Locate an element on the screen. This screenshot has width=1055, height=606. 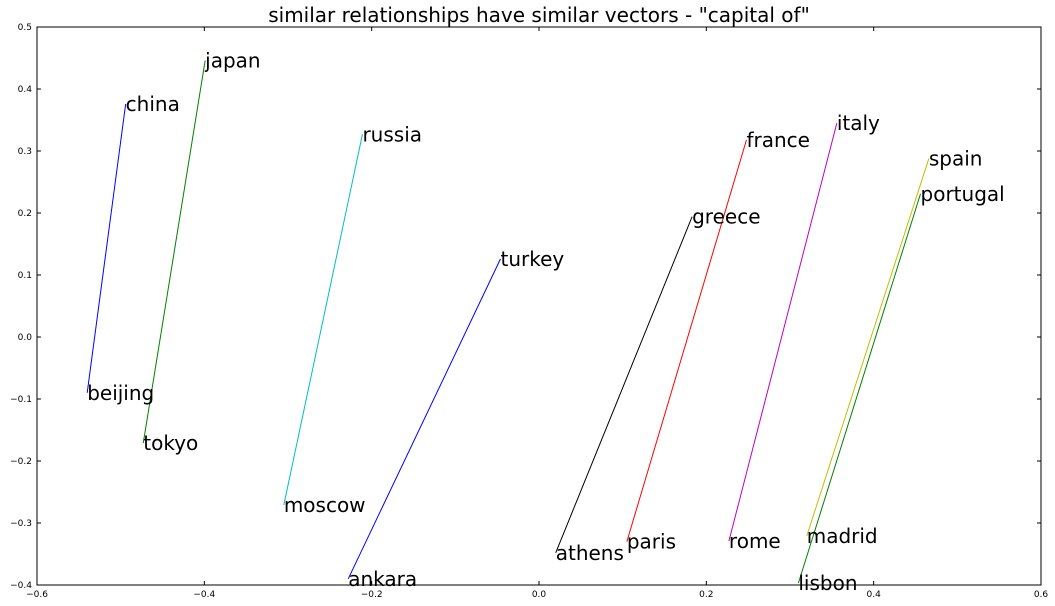
y-axis-tick-labels: −0.4 −0.3 −0.2 −0.1 0.0 0.1 0.2 0.3 0.4 0.5 is located at coordinates (21, 307).